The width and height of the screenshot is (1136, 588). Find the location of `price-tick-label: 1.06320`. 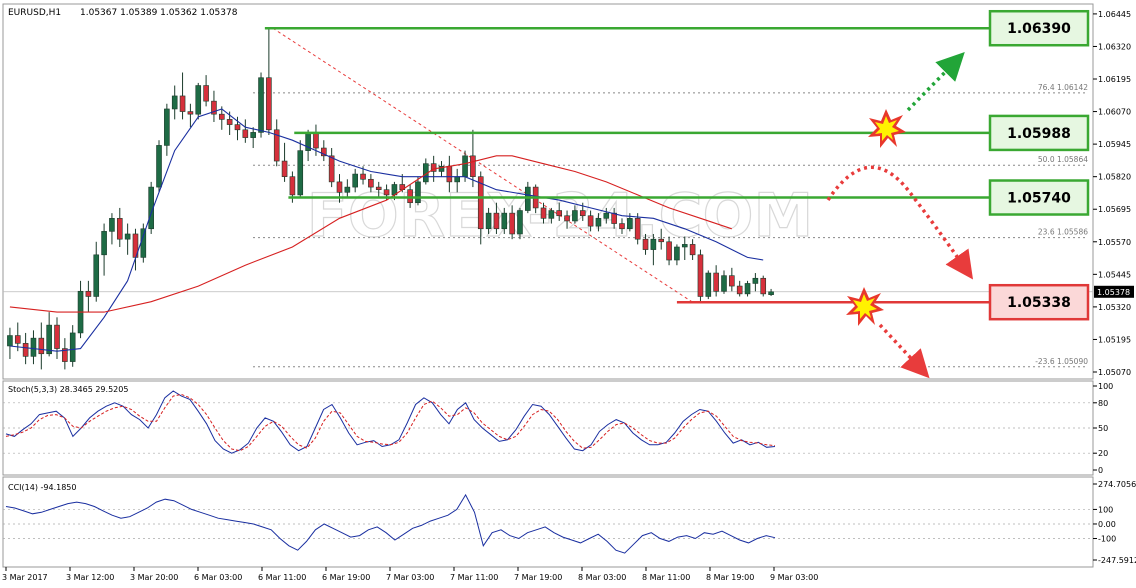

price-tick-label: 1.06320 is located at coordinates (1114, 46).